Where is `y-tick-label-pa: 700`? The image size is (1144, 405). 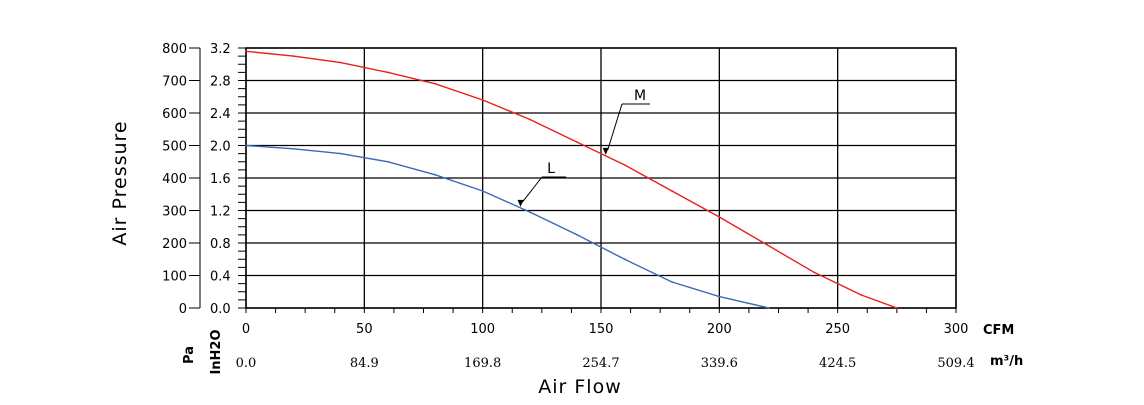 y-tick-label-pa: 700 is located at coordinates (174, 82).